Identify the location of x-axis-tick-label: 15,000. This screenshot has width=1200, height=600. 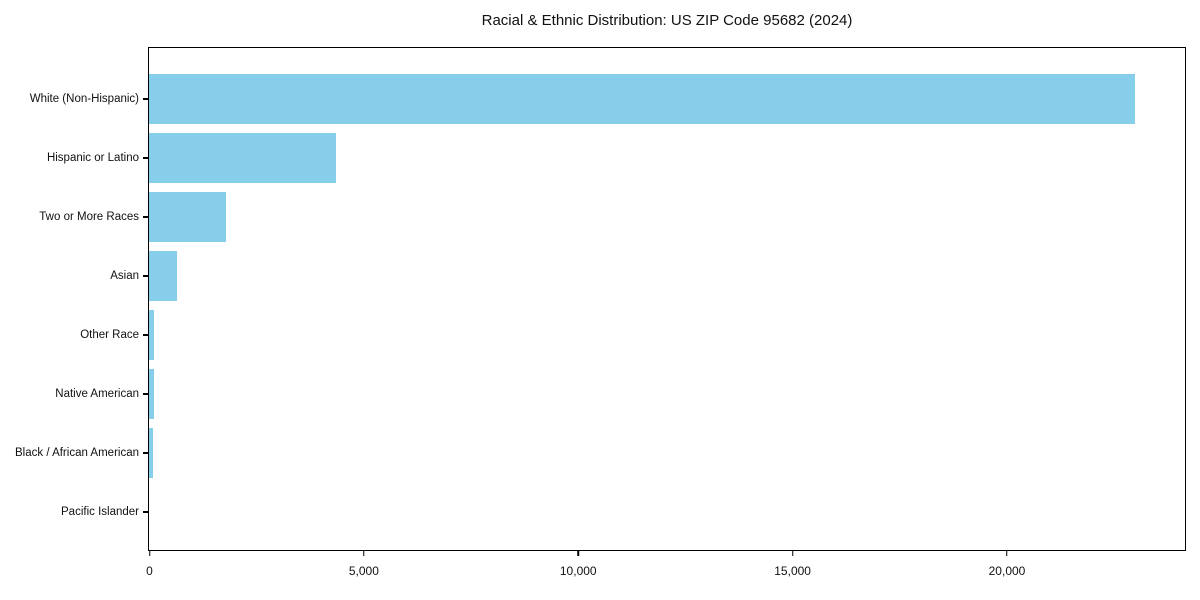
(792, 571).